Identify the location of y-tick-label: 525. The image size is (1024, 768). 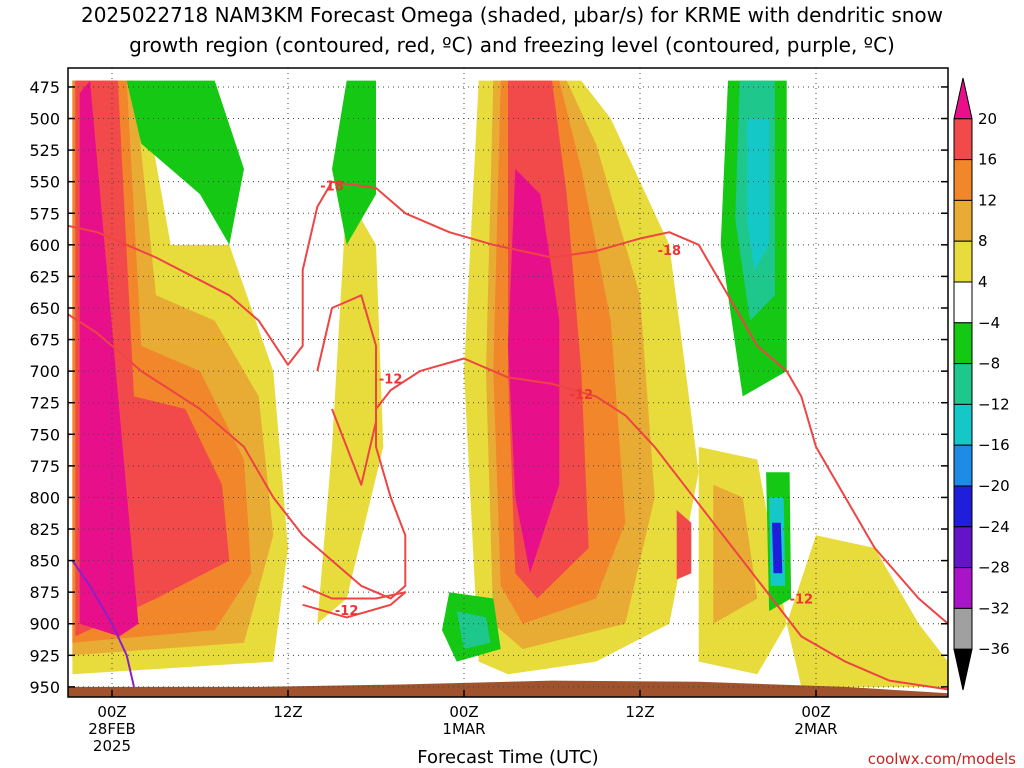
(44, 150).